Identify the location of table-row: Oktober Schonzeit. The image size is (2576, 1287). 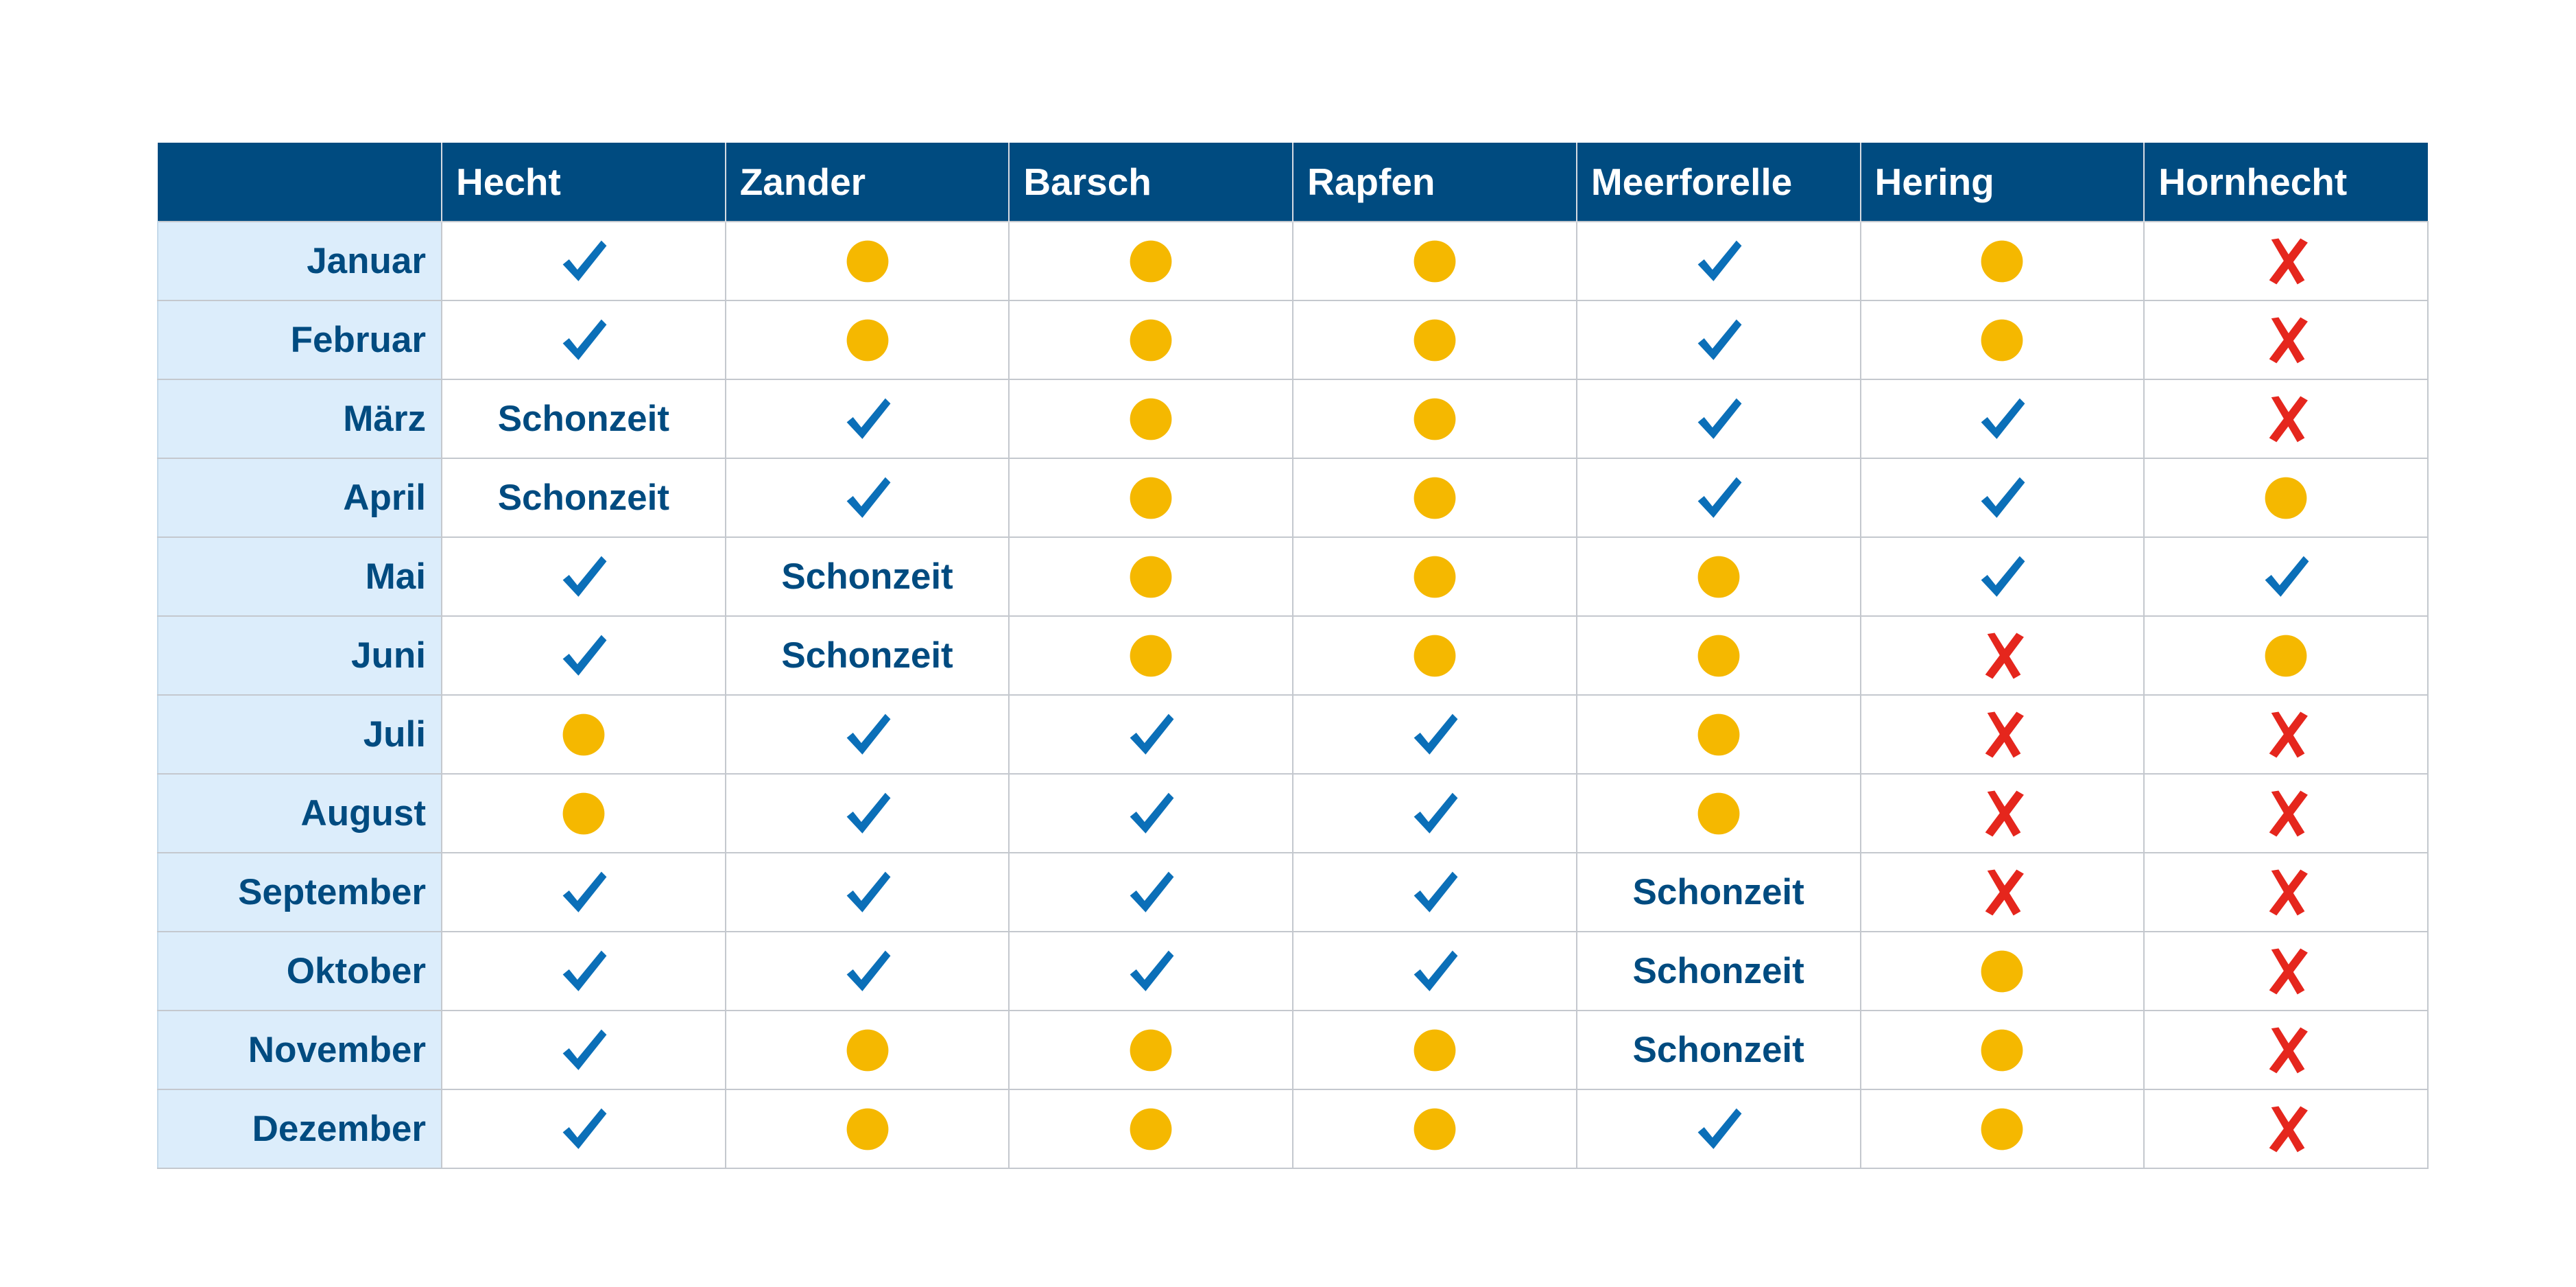
(1293, 971).